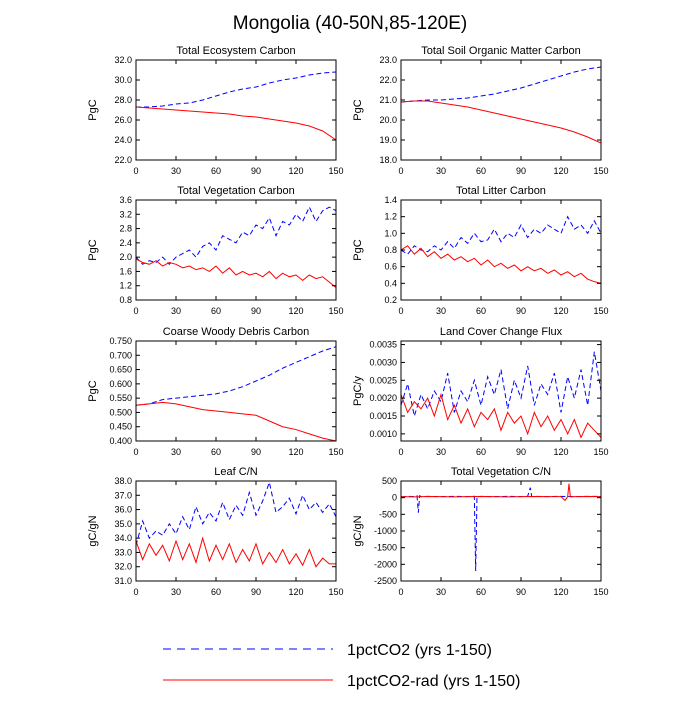 This screenshot has width=700, height=705. Describe the element at coordinates (383, 345) in the screenshot. I see `y-tick-label: 0.0035` at that location.